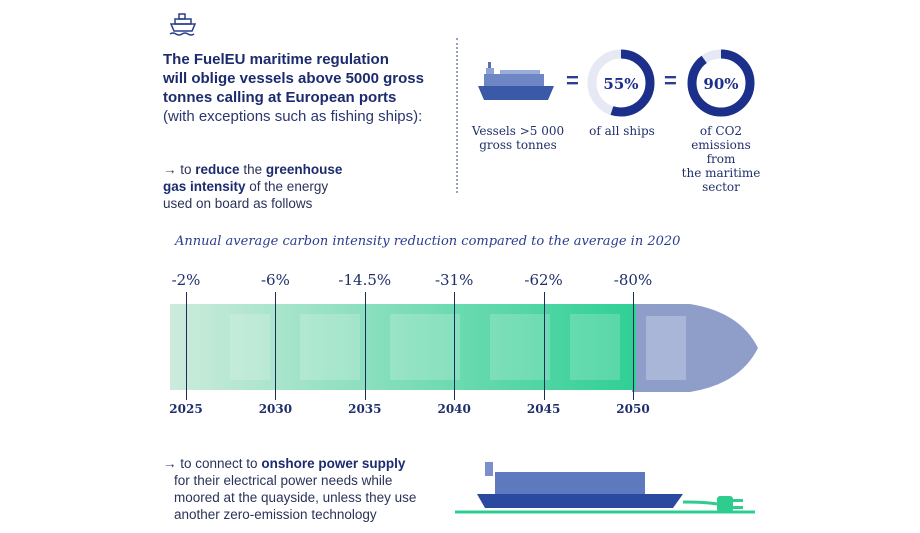 The height and width of the screenshot is (533, 920). What do you see at coordinates (633, 409) in the screenshot?
I see `year-label-2050: 2050` at bounding box center [633, 409].